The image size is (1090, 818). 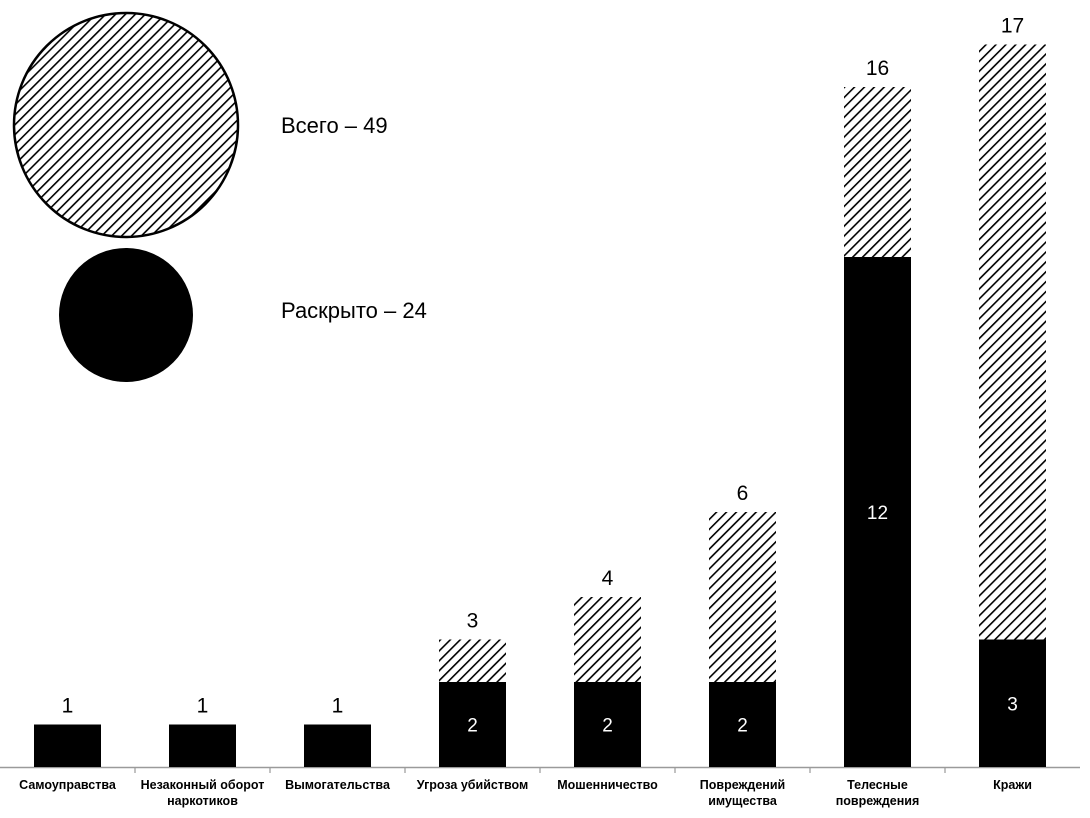 I want to click on category-label-7: Кражи, so click(x=1012, y=785).